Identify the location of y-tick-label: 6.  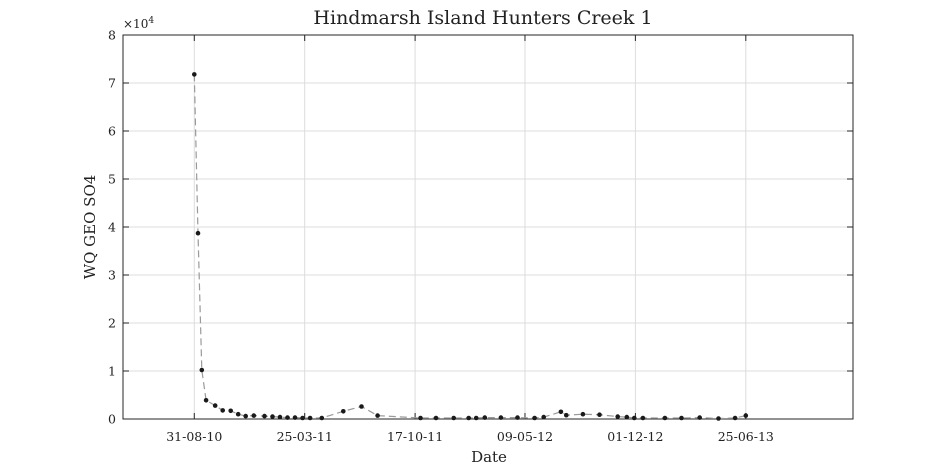
(112, 131).